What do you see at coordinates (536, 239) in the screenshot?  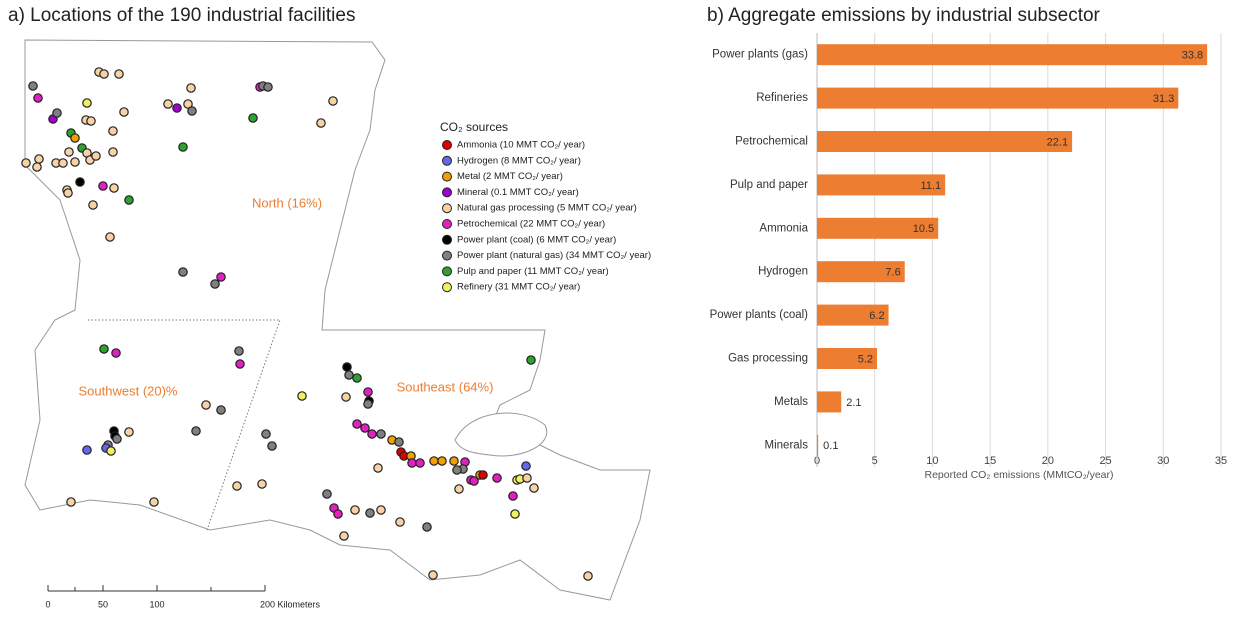 I see `legend-label: Power plant (coal) (6 MMT CO₂/ year)` at bounding box center [536, 239].